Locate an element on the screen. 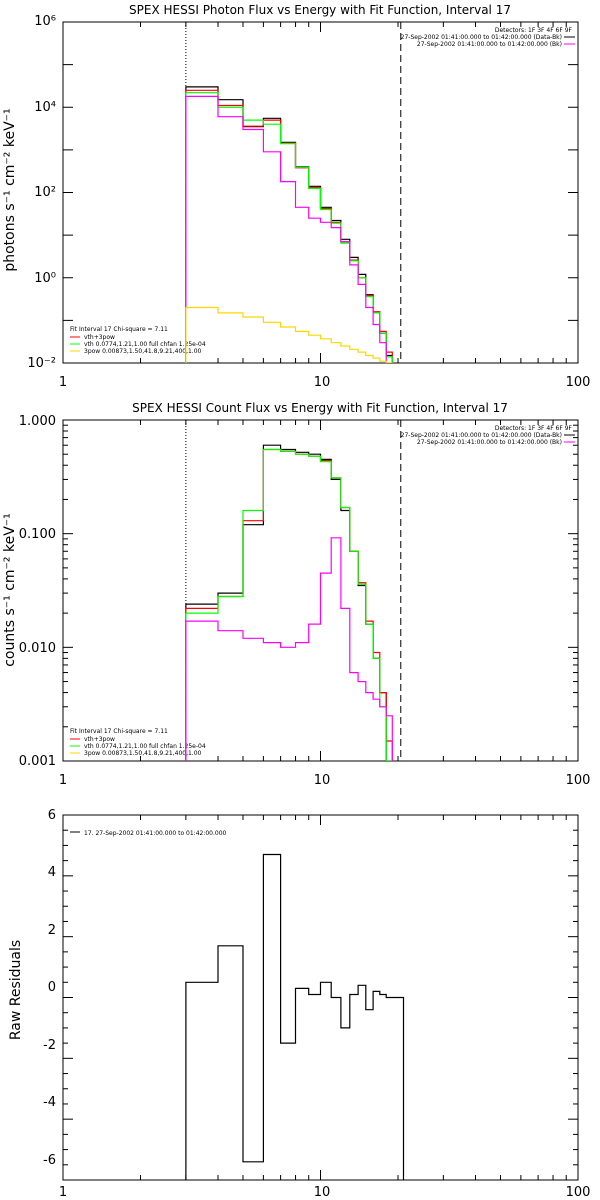 This screenshot has width=600, height=1200. photon-fit-vth: vth 0.0774,1.21,1.00 full chfan 1.25e-04 is located at coordinates (145, 344).